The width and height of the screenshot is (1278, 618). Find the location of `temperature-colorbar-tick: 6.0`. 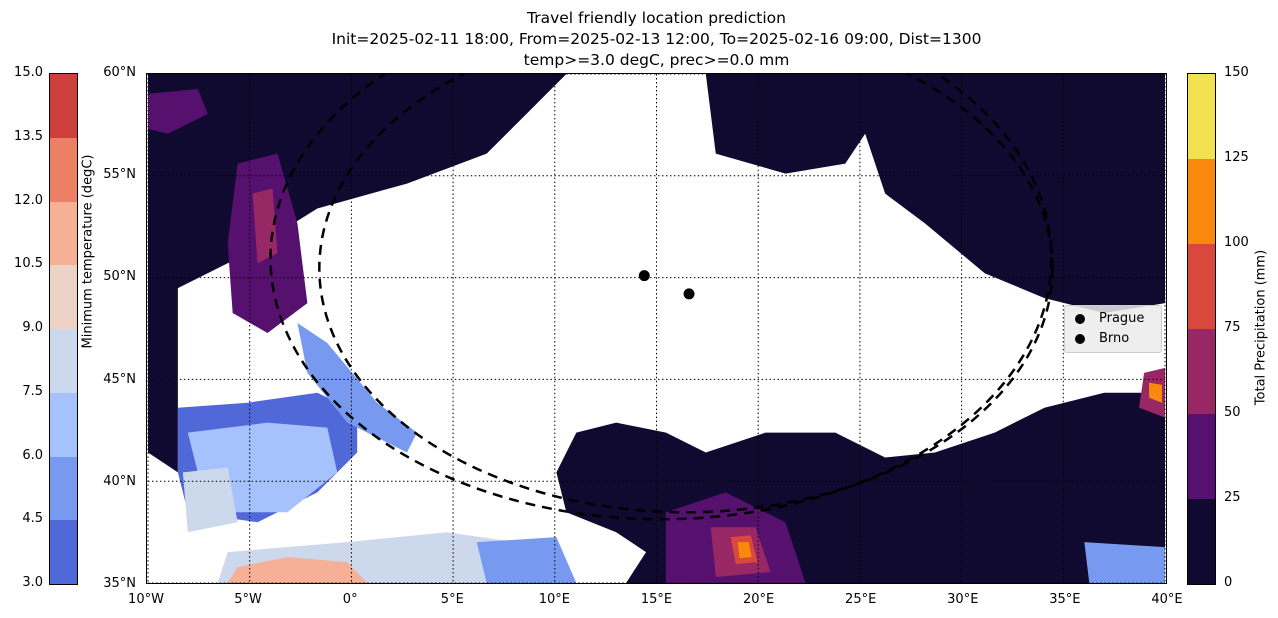

temperature-colorbar-tick: 6.0 is located at coordinates (32, 455).